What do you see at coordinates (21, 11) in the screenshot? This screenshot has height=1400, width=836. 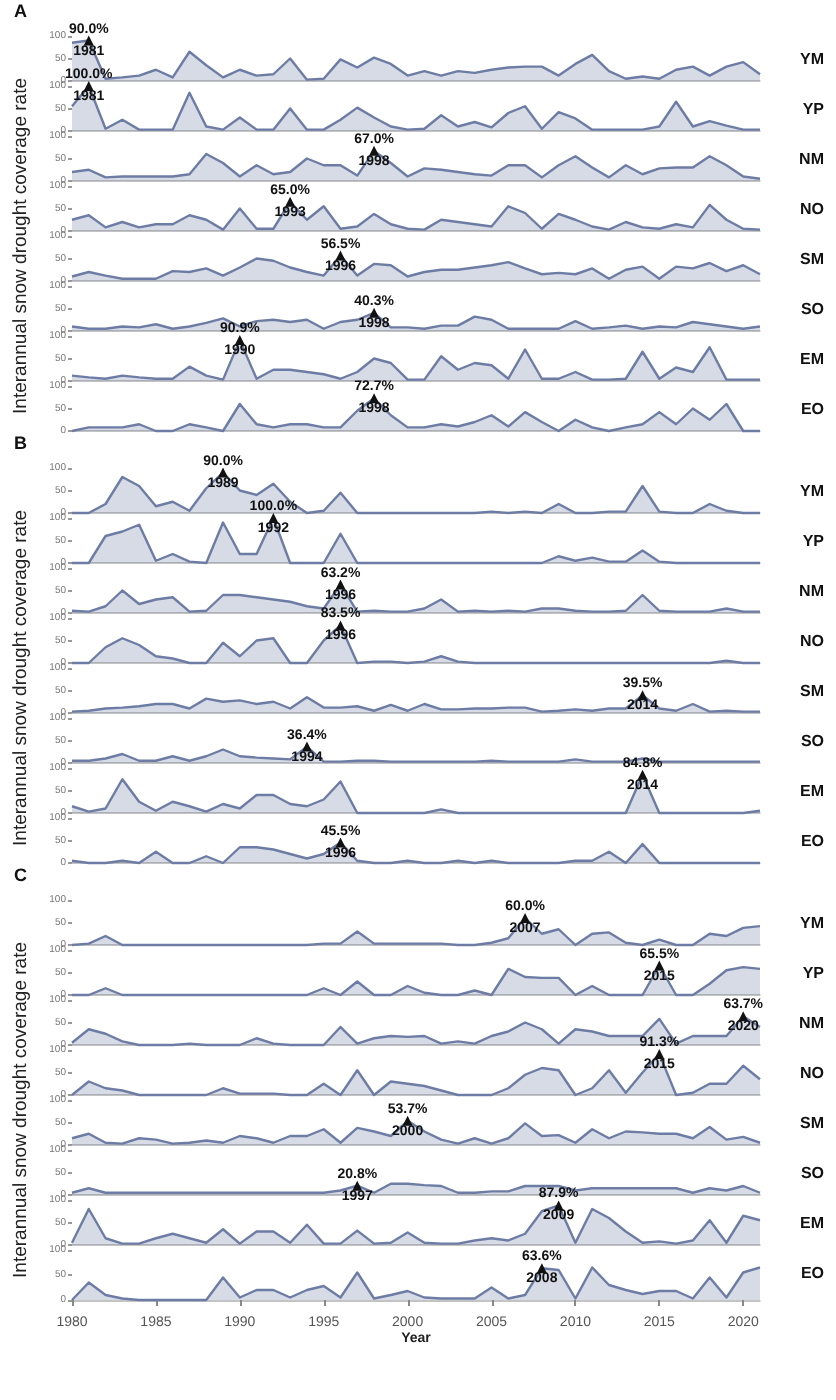 I see `chart-title: A` at bounding box center [21, 11].